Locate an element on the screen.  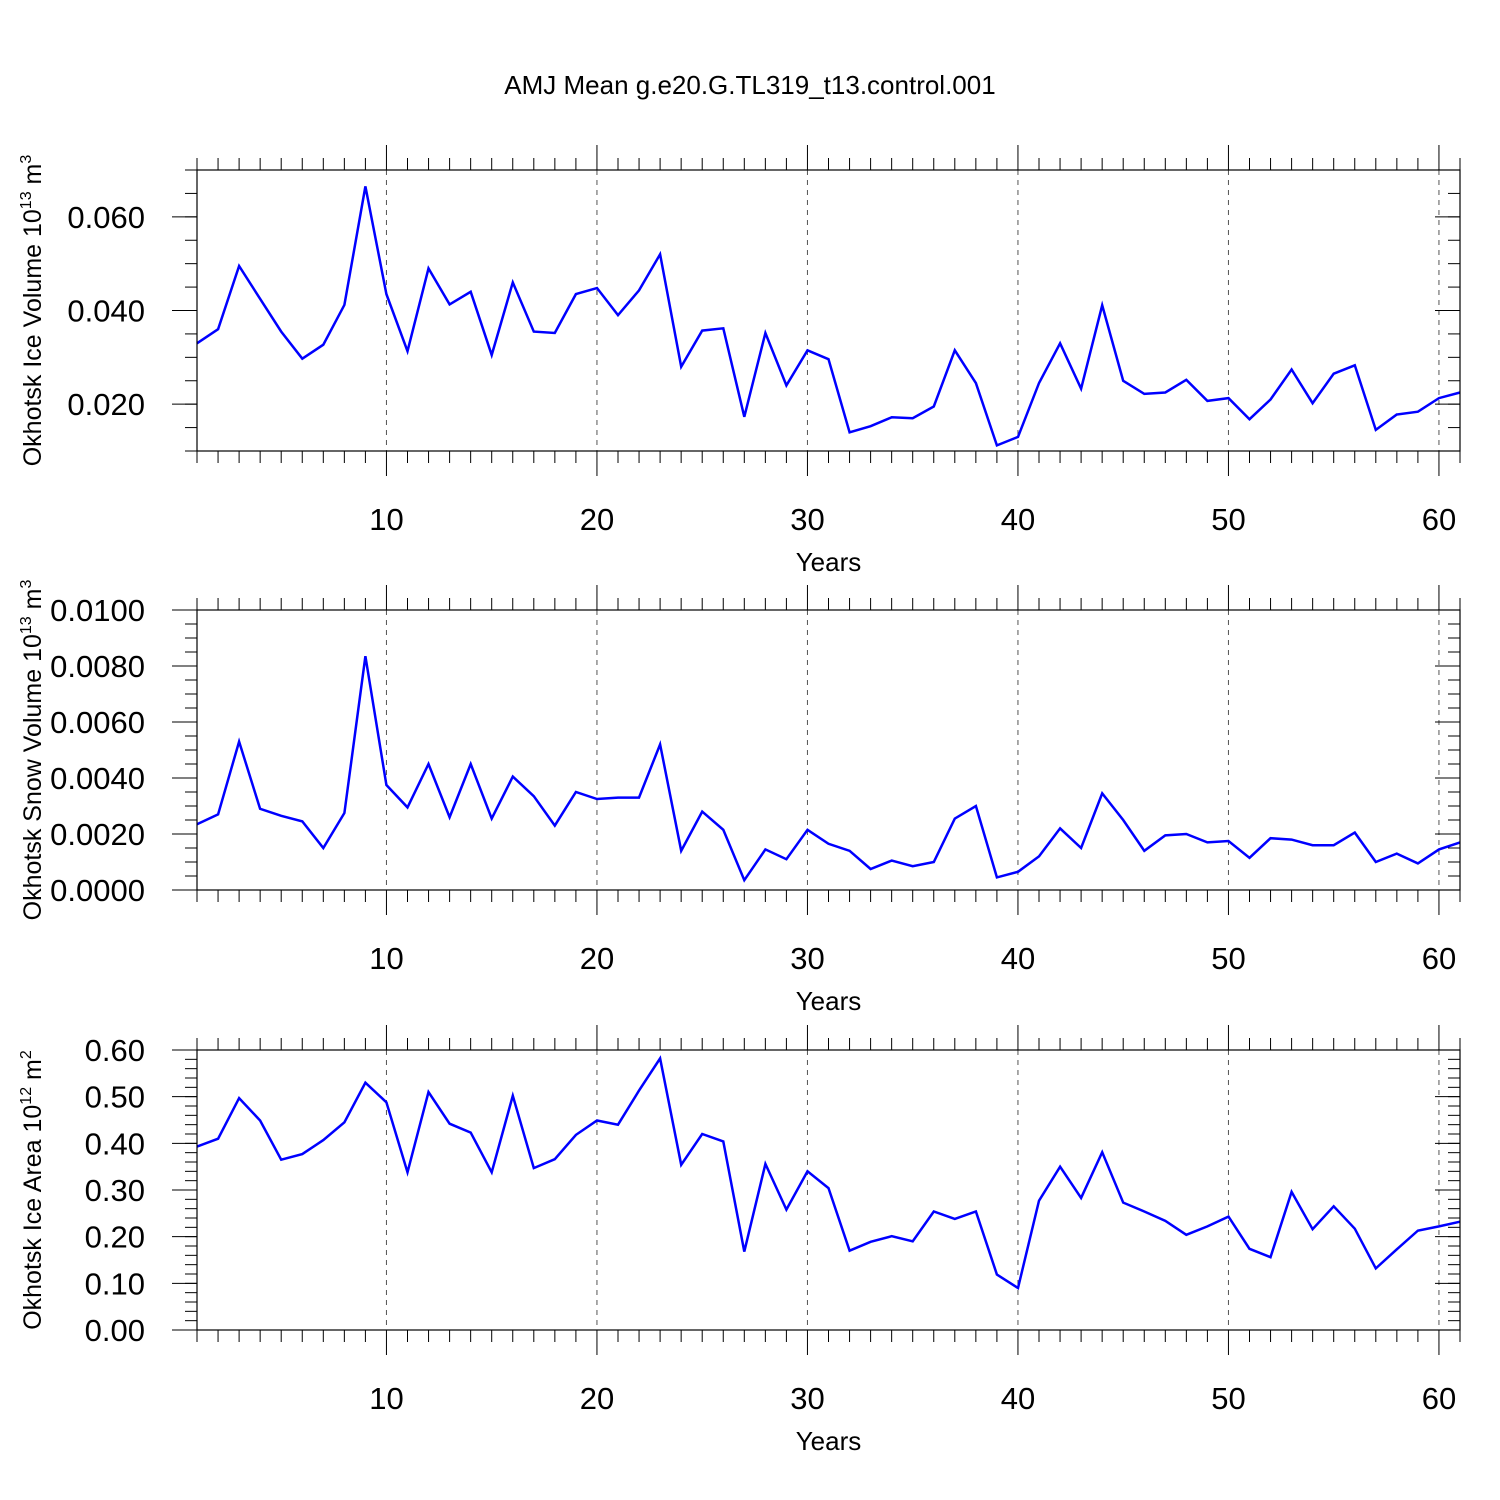
series-line-ice-area is located at coordinates (828, 1172).